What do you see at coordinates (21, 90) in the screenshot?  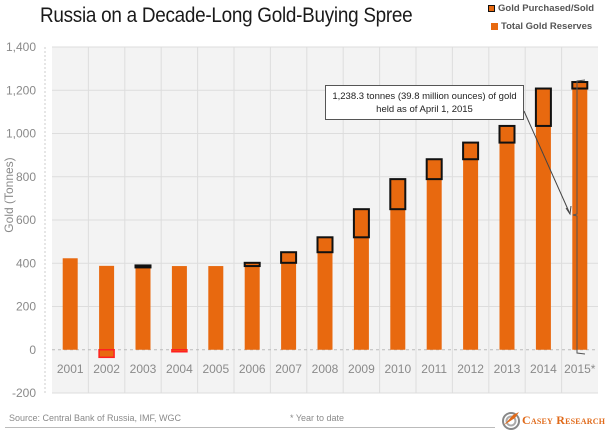 I see `y-tick-label: 1,200` at bounding box center [21, 90].